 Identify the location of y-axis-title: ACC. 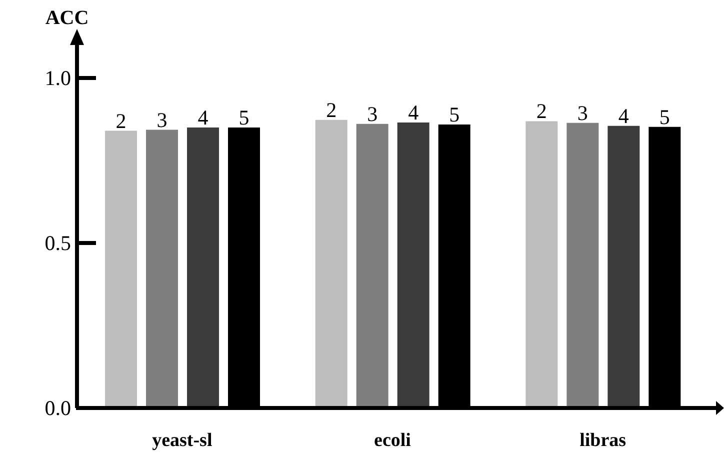
(67, 18).